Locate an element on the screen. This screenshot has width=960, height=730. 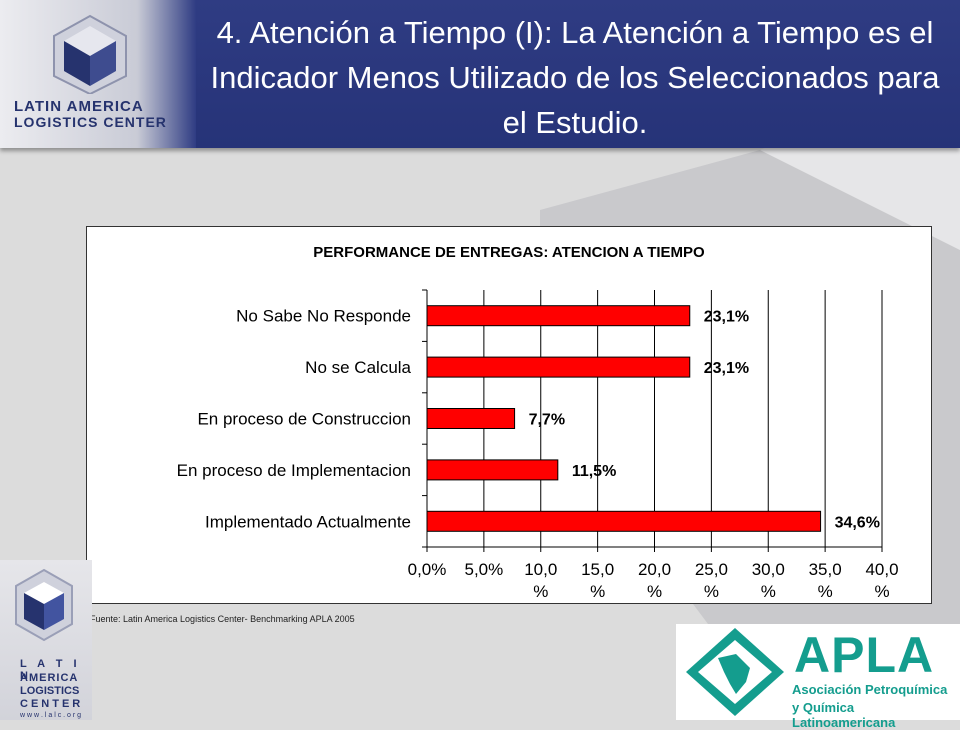
llc-logo: LATIN AMERICA LOGISTICS CENTER is located at coordinates (98, 74).